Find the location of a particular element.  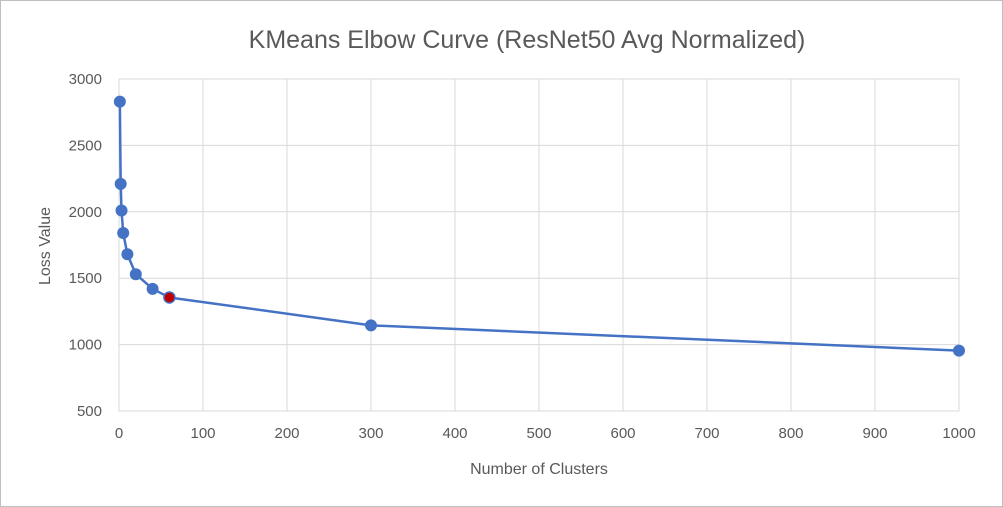

y-tick-label: 1500 is located at coordinates (85, 278).